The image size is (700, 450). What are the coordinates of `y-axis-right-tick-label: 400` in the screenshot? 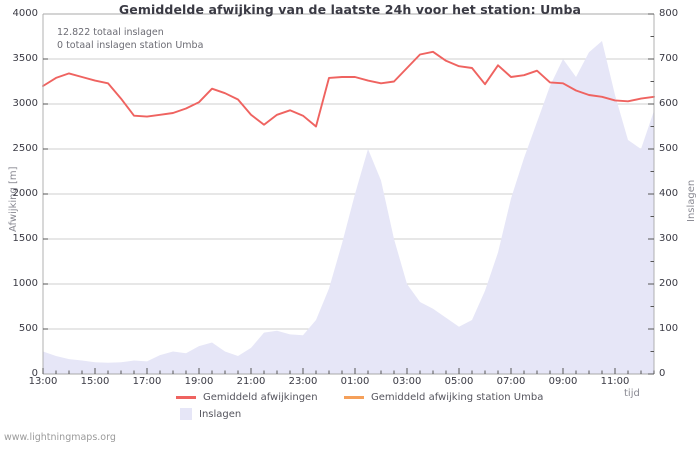 It's located at (669, 193).